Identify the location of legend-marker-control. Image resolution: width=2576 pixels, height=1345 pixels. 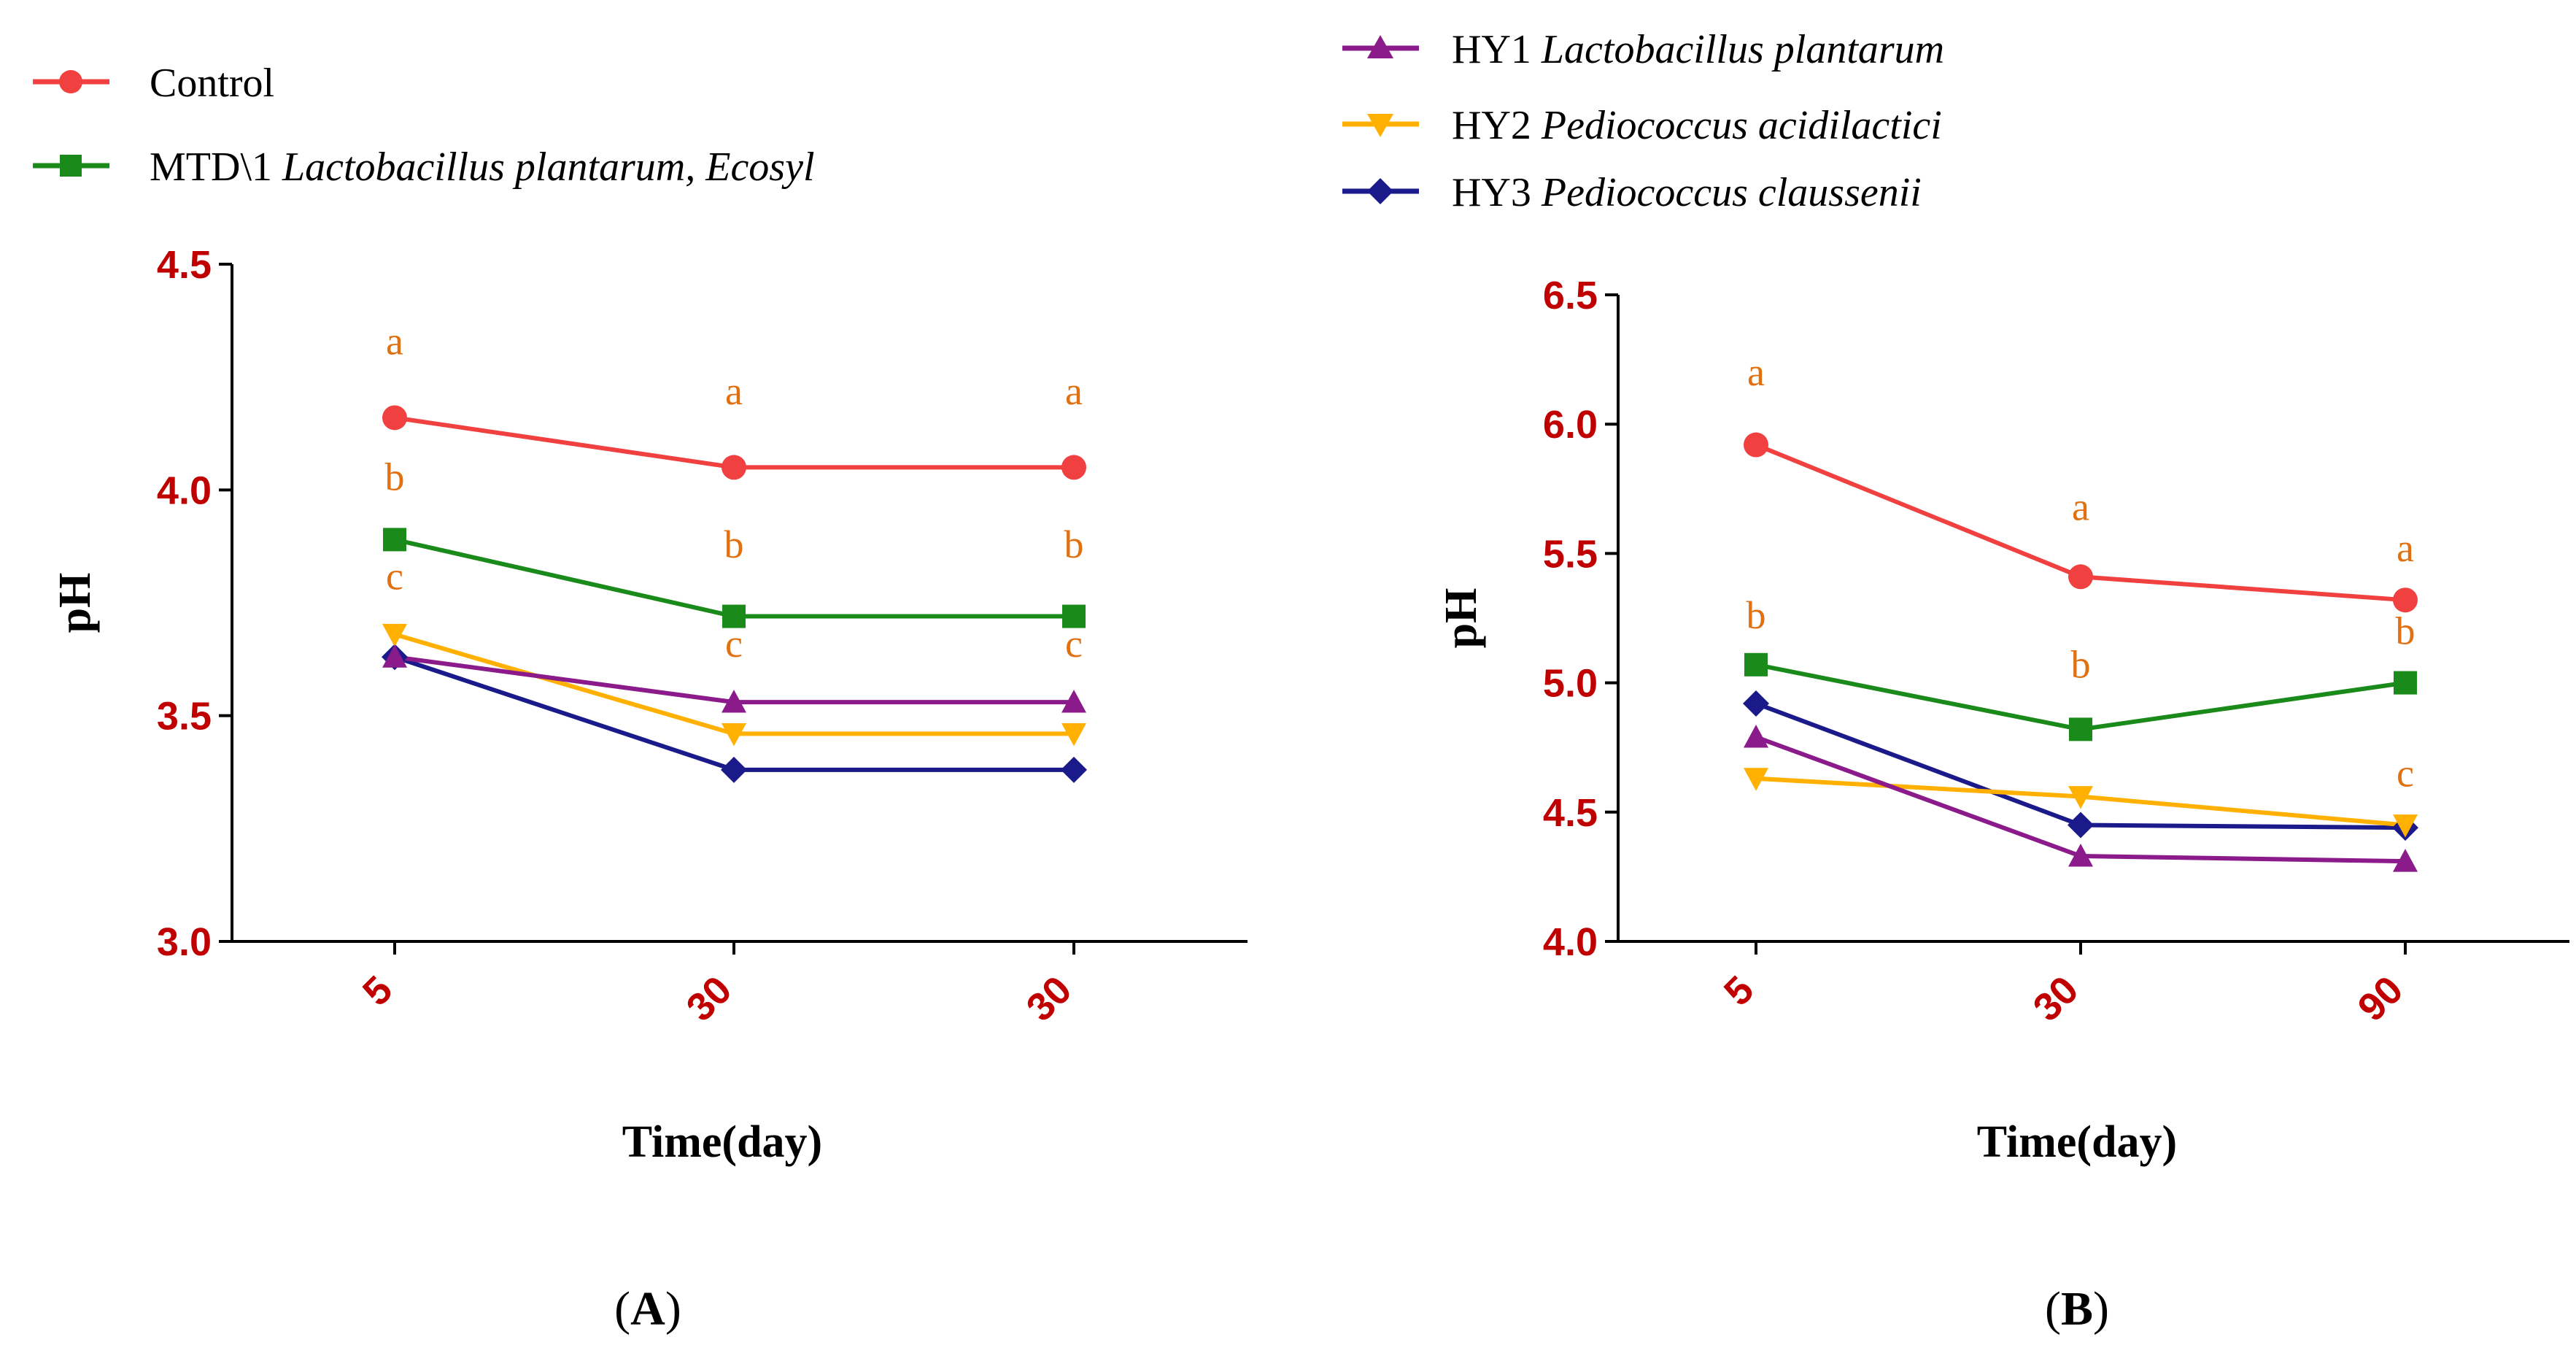
(70, 82).